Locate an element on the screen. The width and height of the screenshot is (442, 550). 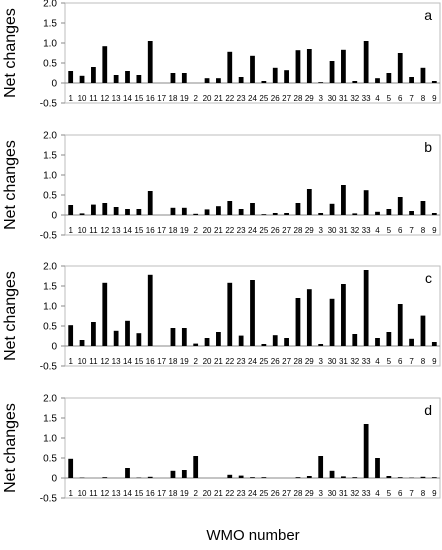
x-category-label: 5 is located at coordinates (389, 493).